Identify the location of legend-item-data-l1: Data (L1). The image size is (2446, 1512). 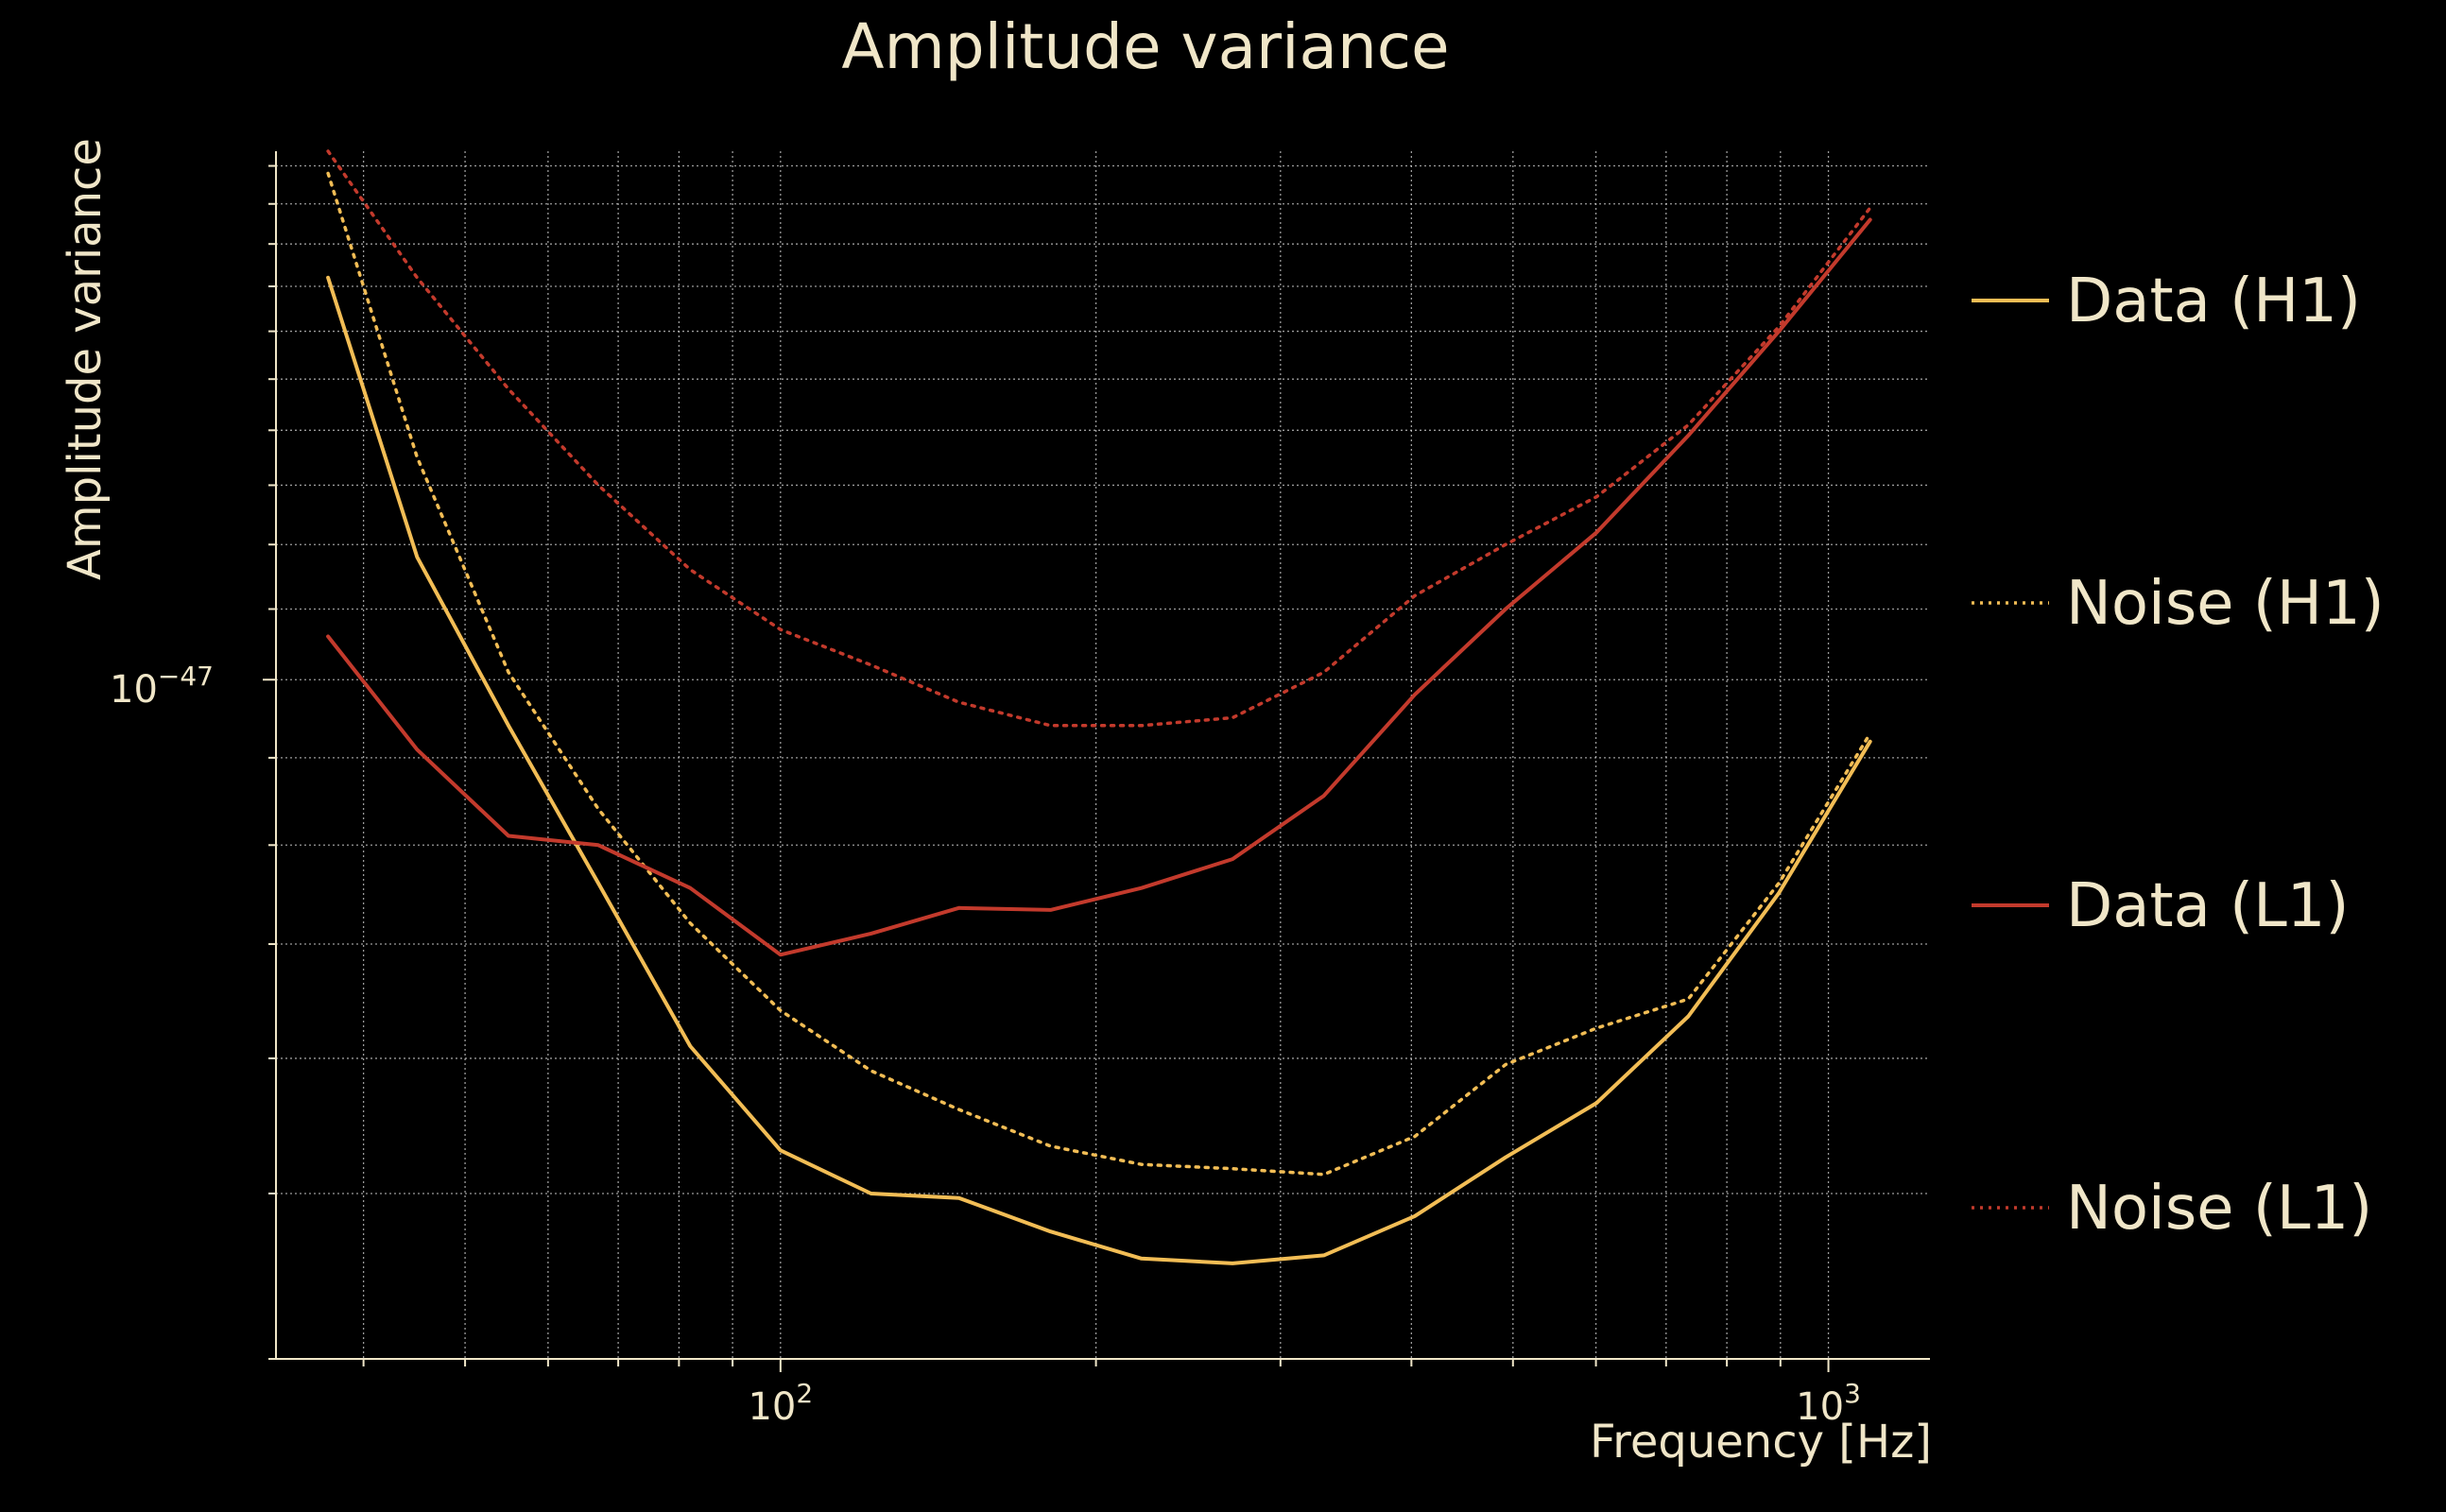
(2160, 906).